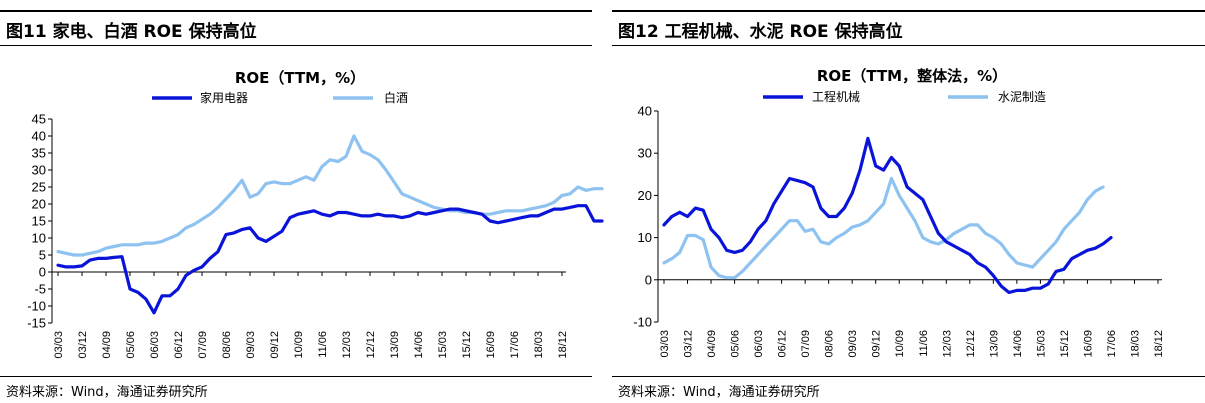 This screenshot has width=1205, height=403. Describe the element at coordinates (396, 97) in the screenshot. I see `legend-label: 白酒` at that location.